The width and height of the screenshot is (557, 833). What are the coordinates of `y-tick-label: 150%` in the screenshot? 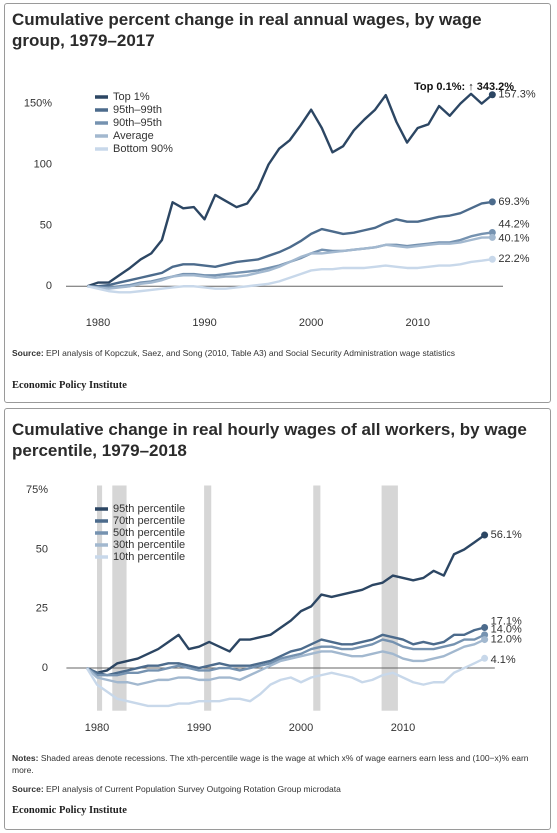 It's located at (38, 104).